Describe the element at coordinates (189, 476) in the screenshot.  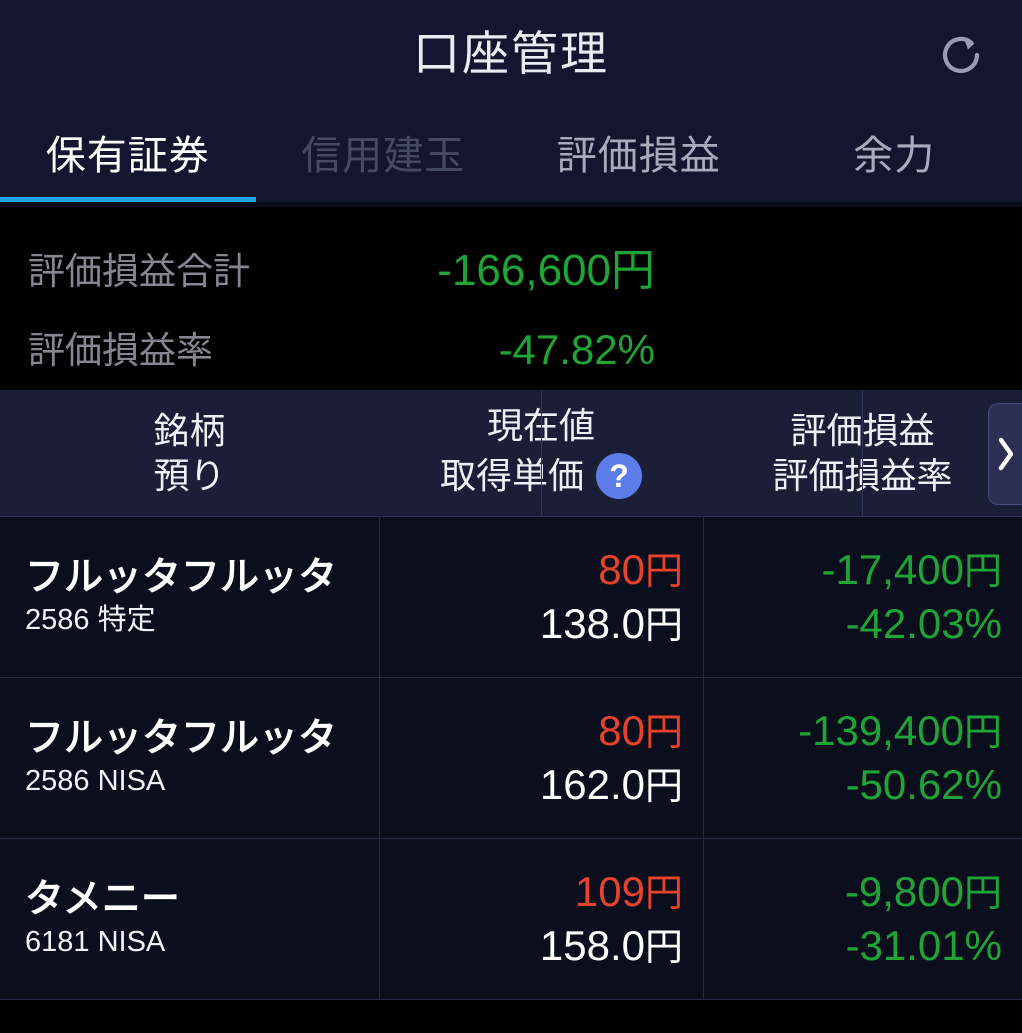
I see `column-header-symbol-line2: 預り` at that location.